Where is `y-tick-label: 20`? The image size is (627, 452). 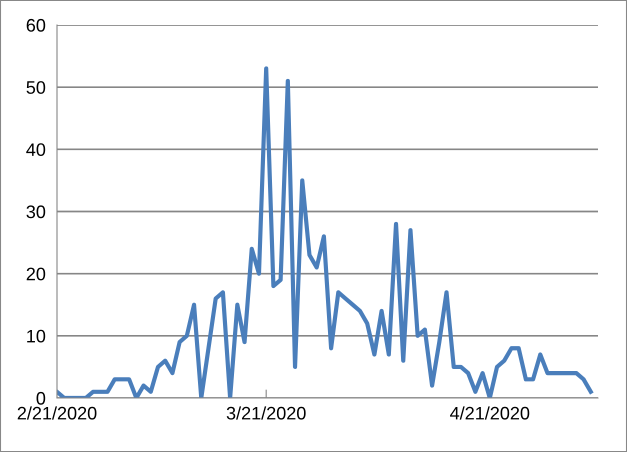 y-tick-label: 20 is located at coordinates (36, 274).